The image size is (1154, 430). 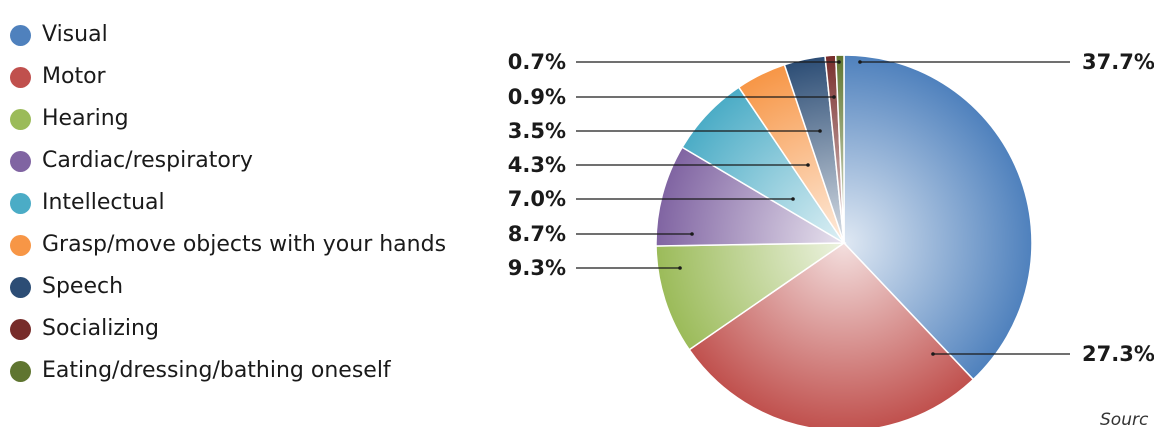 I want to click on data-label-grasp-move-objects-with-your-hands: 4.3%, so click(x=537, y=165).